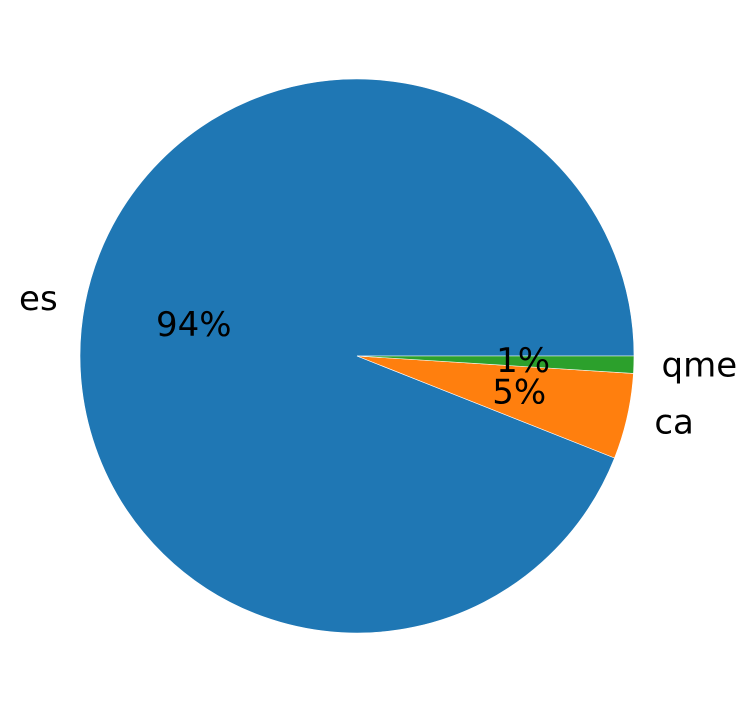 This screenshot has width=748, height=713. I want to click on slice-label-ca: ca, so click(674, 422).